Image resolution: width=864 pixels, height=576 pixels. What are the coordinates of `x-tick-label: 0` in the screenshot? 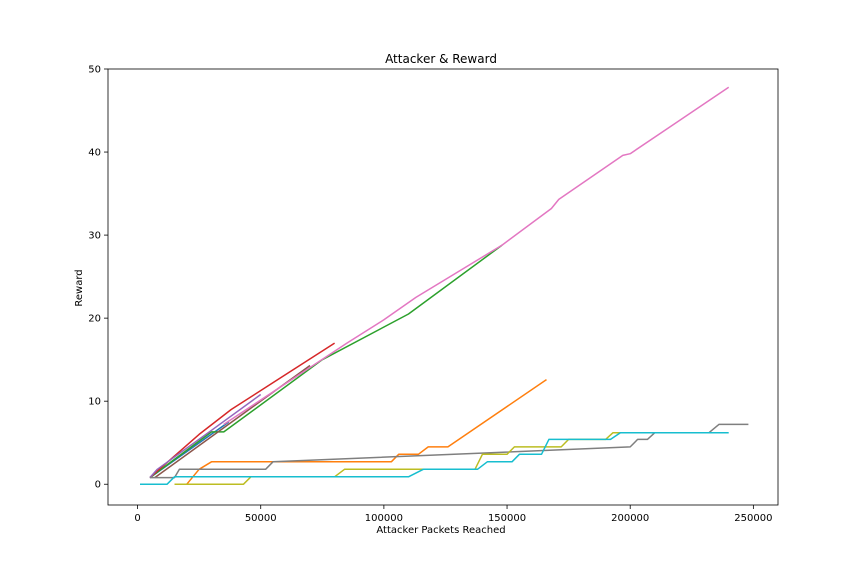 It's located at (137, 518).